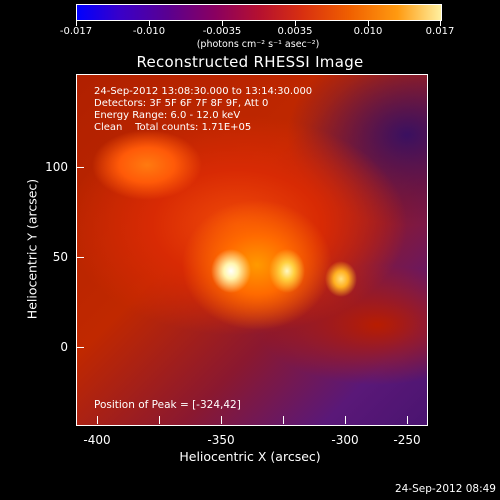  Describe the element at coordinates (440, 31) in the screenshot. I see `colorbar-tick-label: 0.017` at that location.